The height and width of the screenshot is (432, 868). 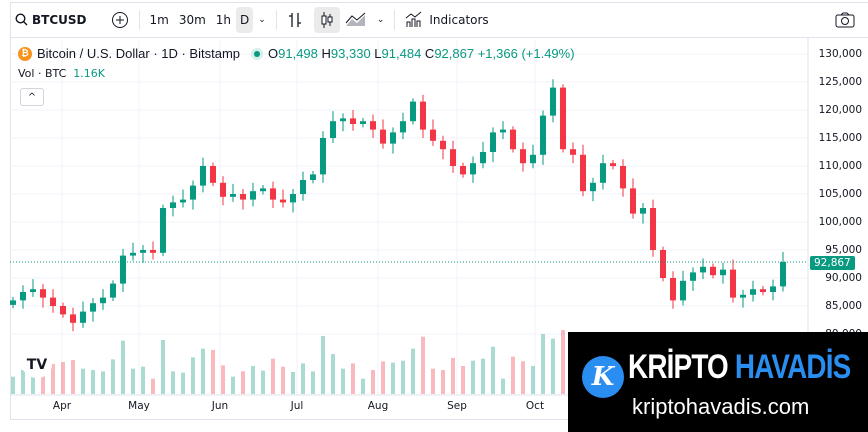 I want to click on candles-button, so click(x=326, y=19).